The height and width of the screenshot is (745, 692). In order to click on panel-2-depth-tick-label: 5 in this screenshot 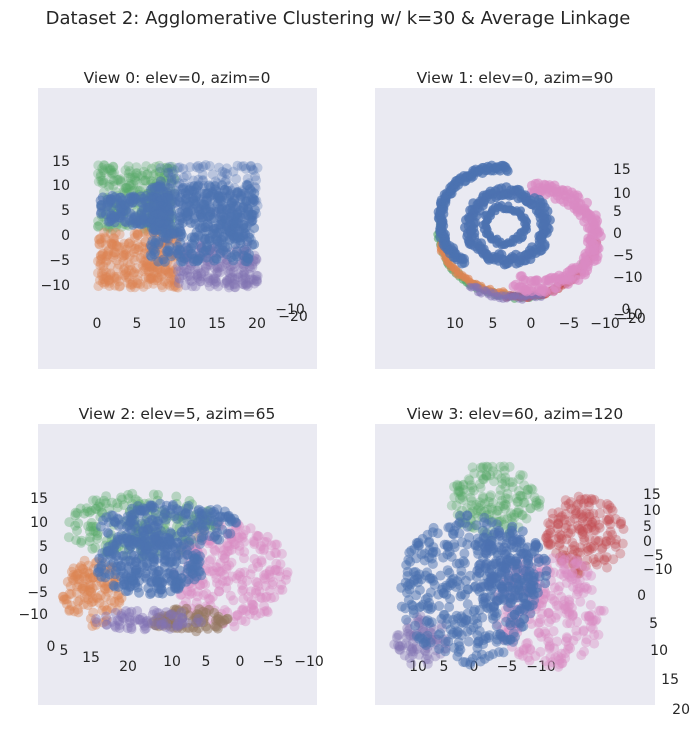, I will do `click(64, 651)`.